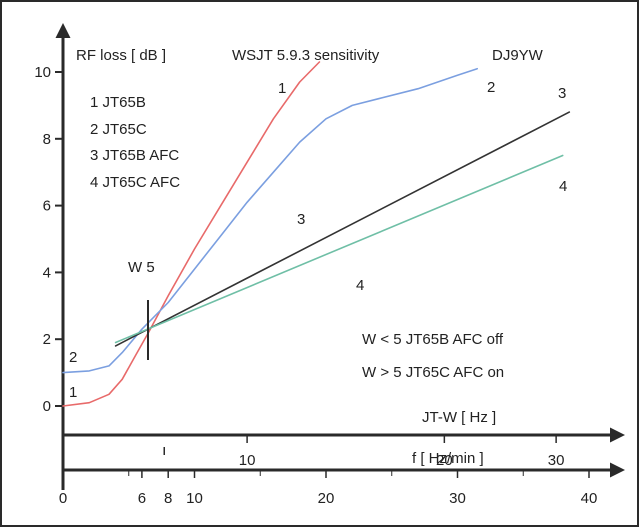 This screenshot has height=527, width=639. I want to click on y-tick-label: 8, so click(47, 139).